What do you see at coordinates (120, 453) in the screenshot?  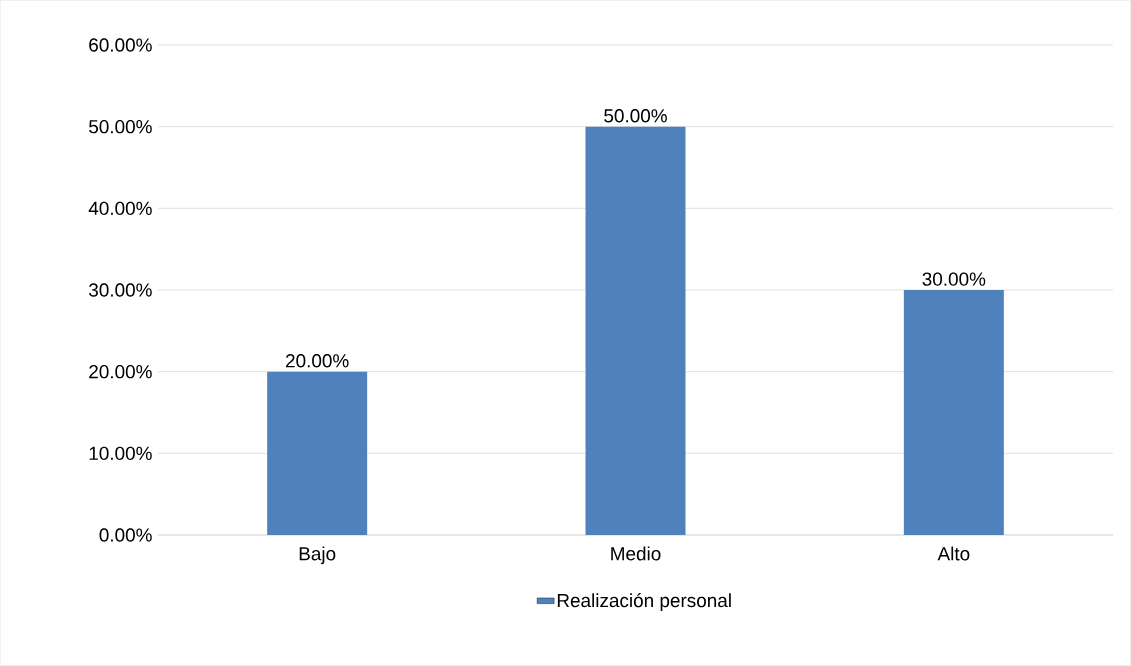 I see `y-tick-label: 10.00%` at bounding box center [120, 453].